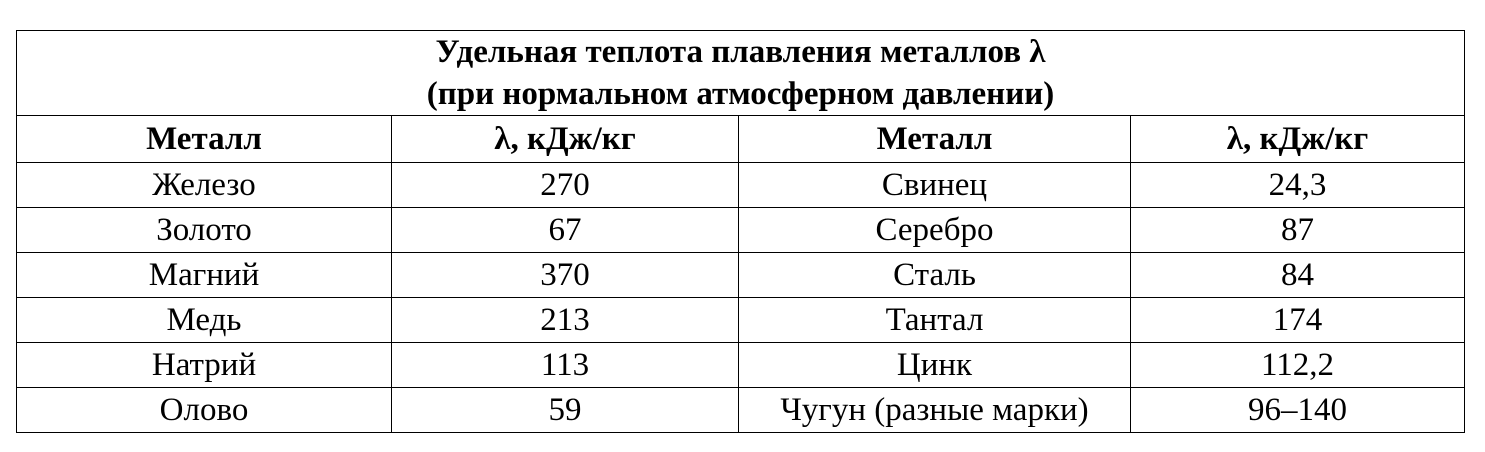  What do you see at coordinates (934, 365) in the screenshot?
I see `metal-right-cell: Цинк` at bounding box center [934, 365].